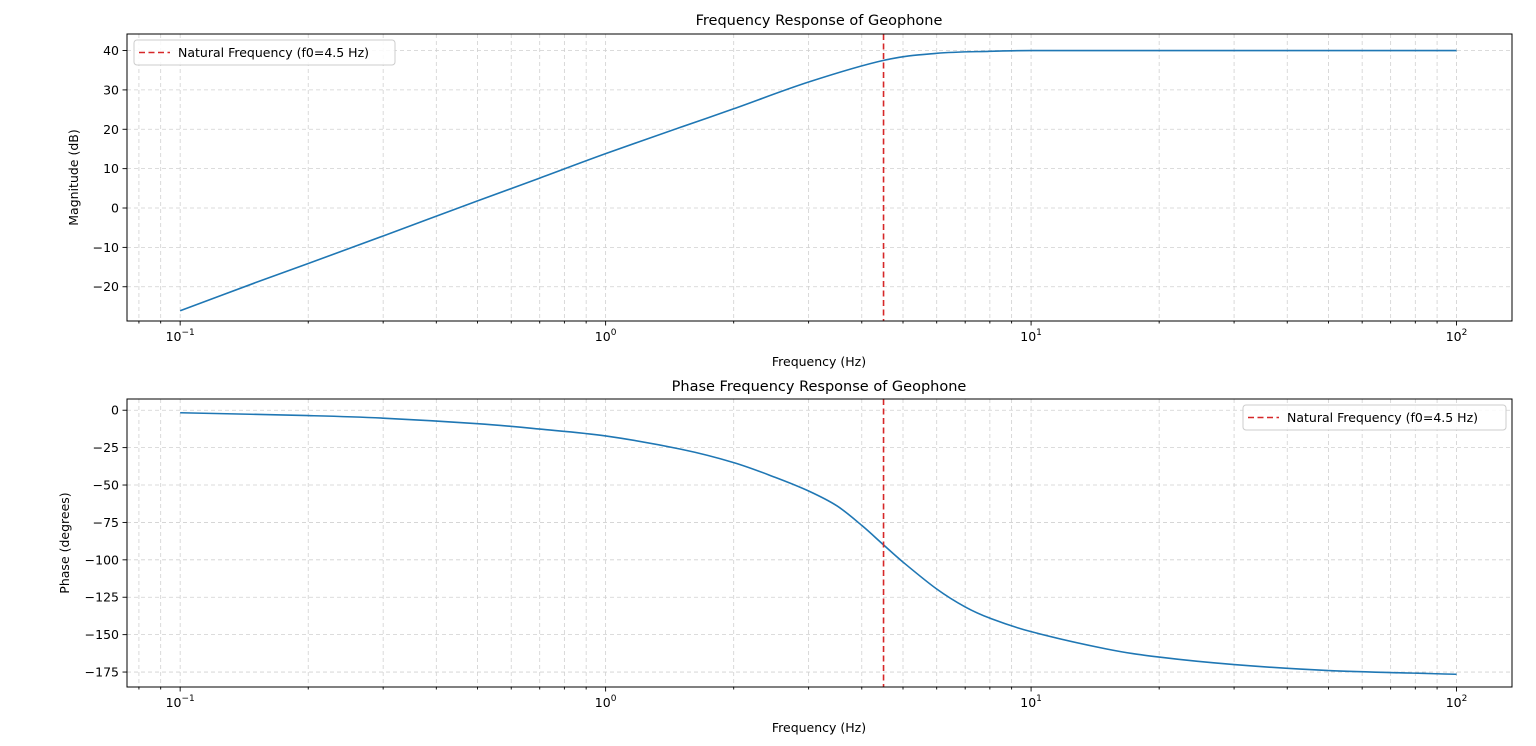  I want to click on magnitude-x-tick-label: 10², so click(1457, 336).